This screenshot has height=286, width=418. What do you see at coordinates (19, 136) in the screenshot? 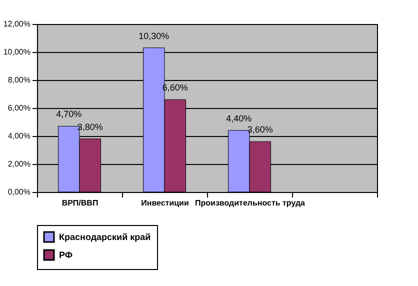
I see `y-tick-label: 4,00%` at bounding box center [19, 136].